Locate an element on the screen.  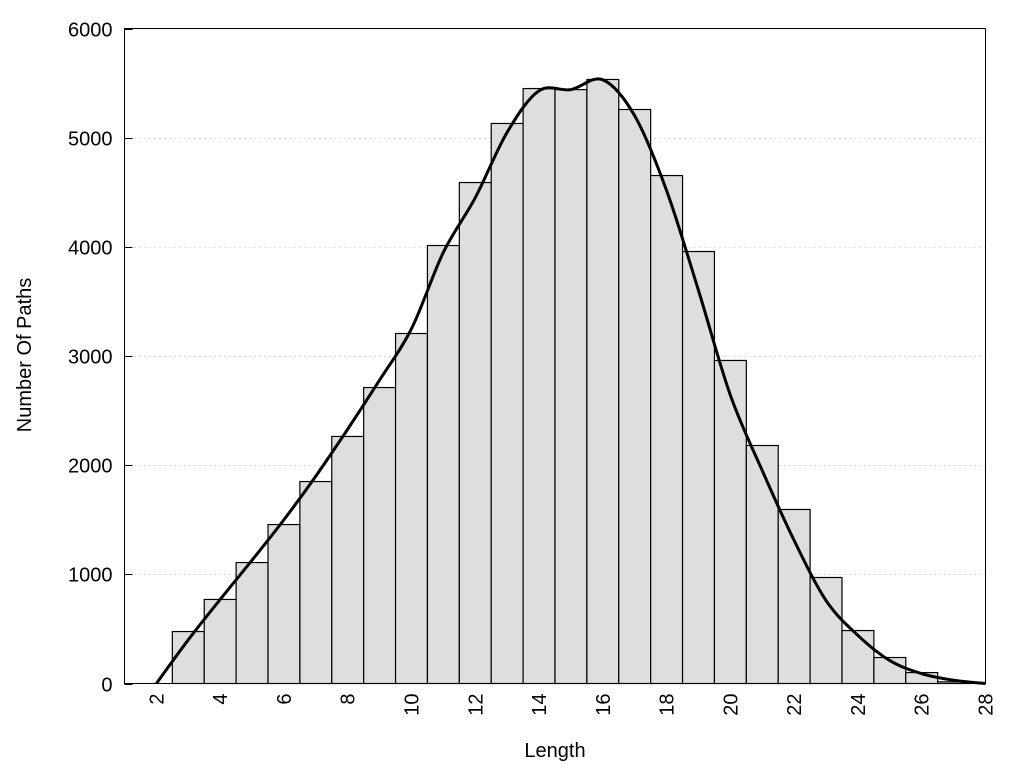
x-tick-label: 2 is located at coordinates (157, 699).